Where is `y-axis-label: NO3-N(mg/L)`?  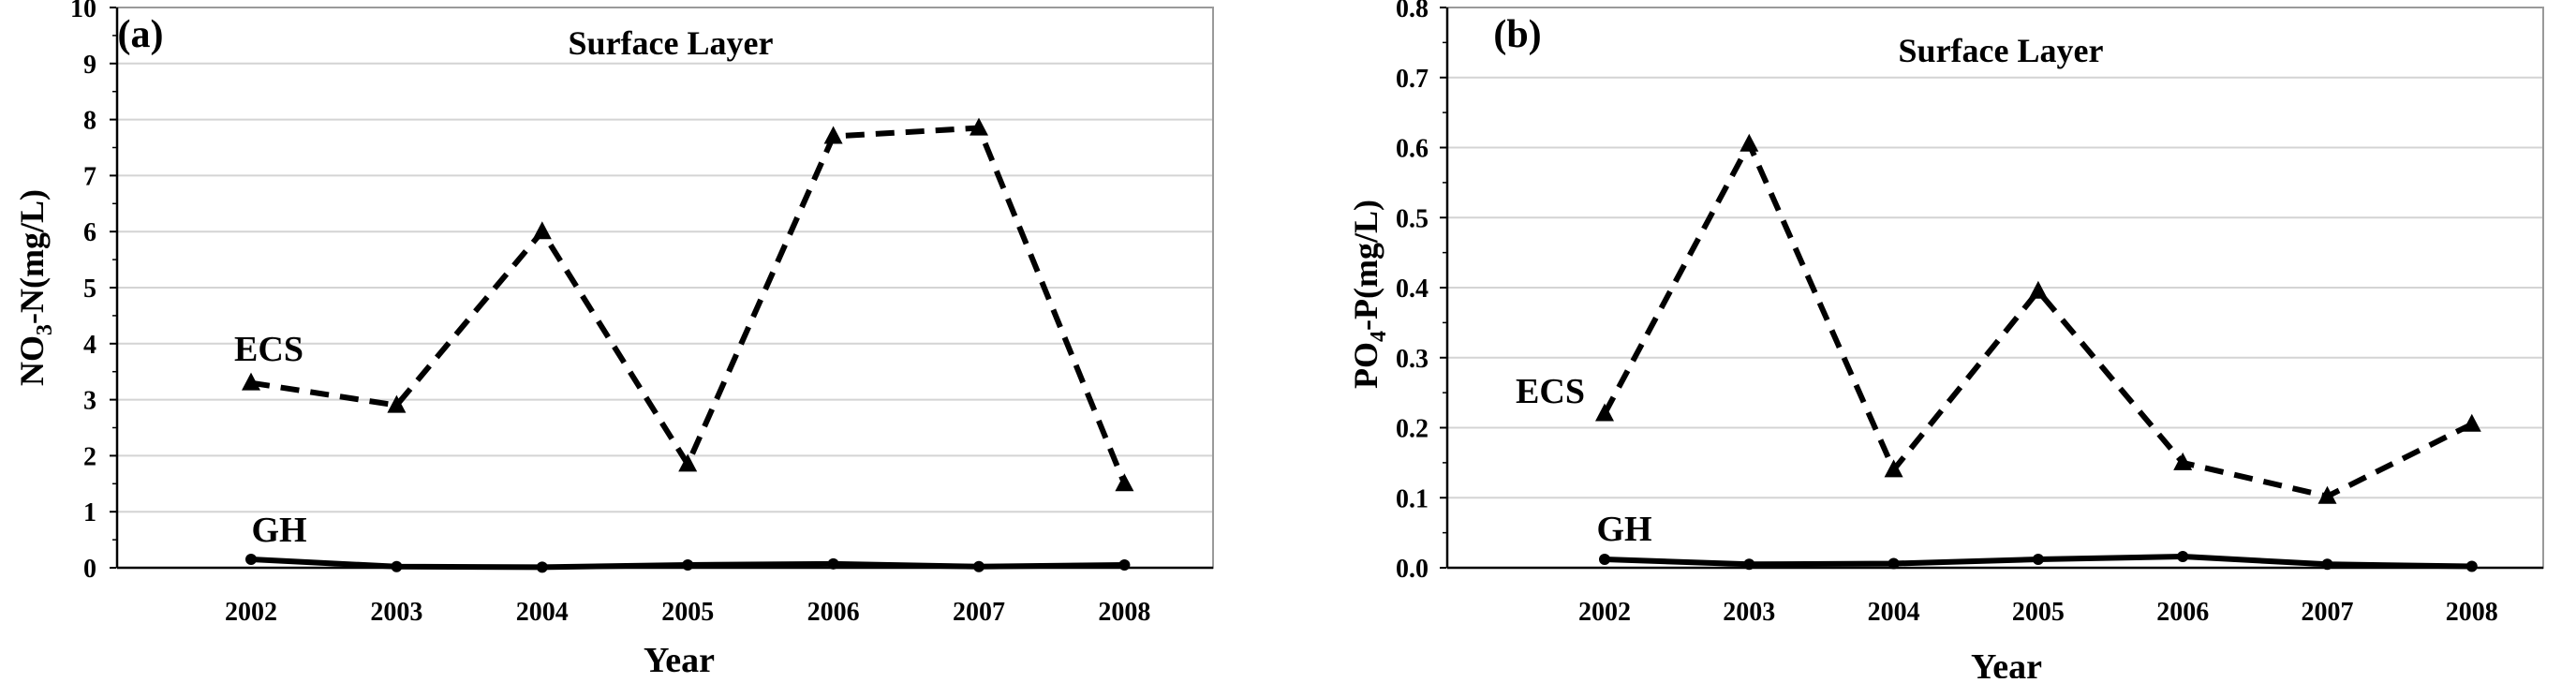 y-axis-label: NO3-N(mg/L) is located at coordinates (35, 287).